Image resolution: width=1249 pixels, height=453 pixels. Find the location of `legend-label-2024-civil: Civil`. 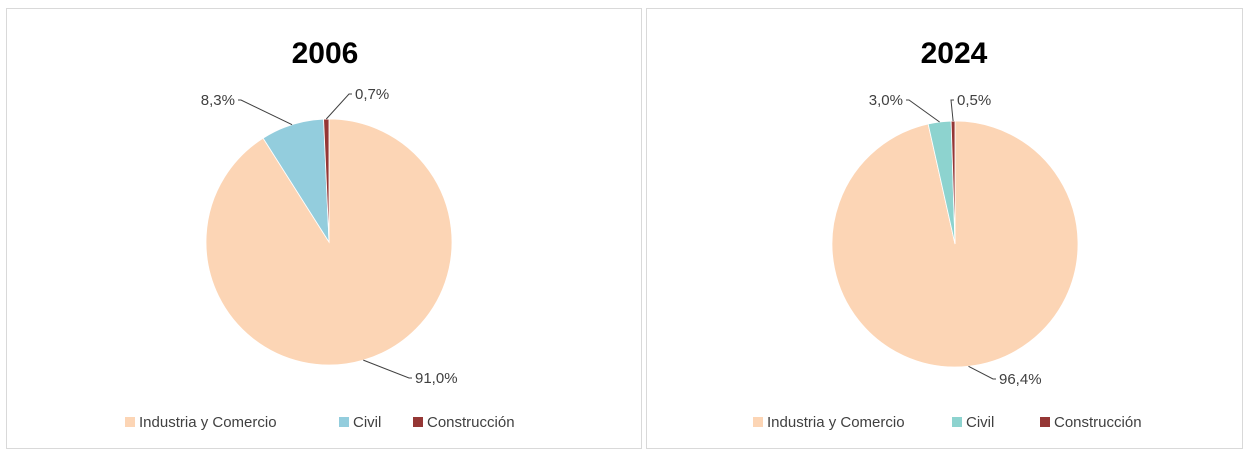

legend-label-2024-civil: Civil is located at coordinates (980, 422).